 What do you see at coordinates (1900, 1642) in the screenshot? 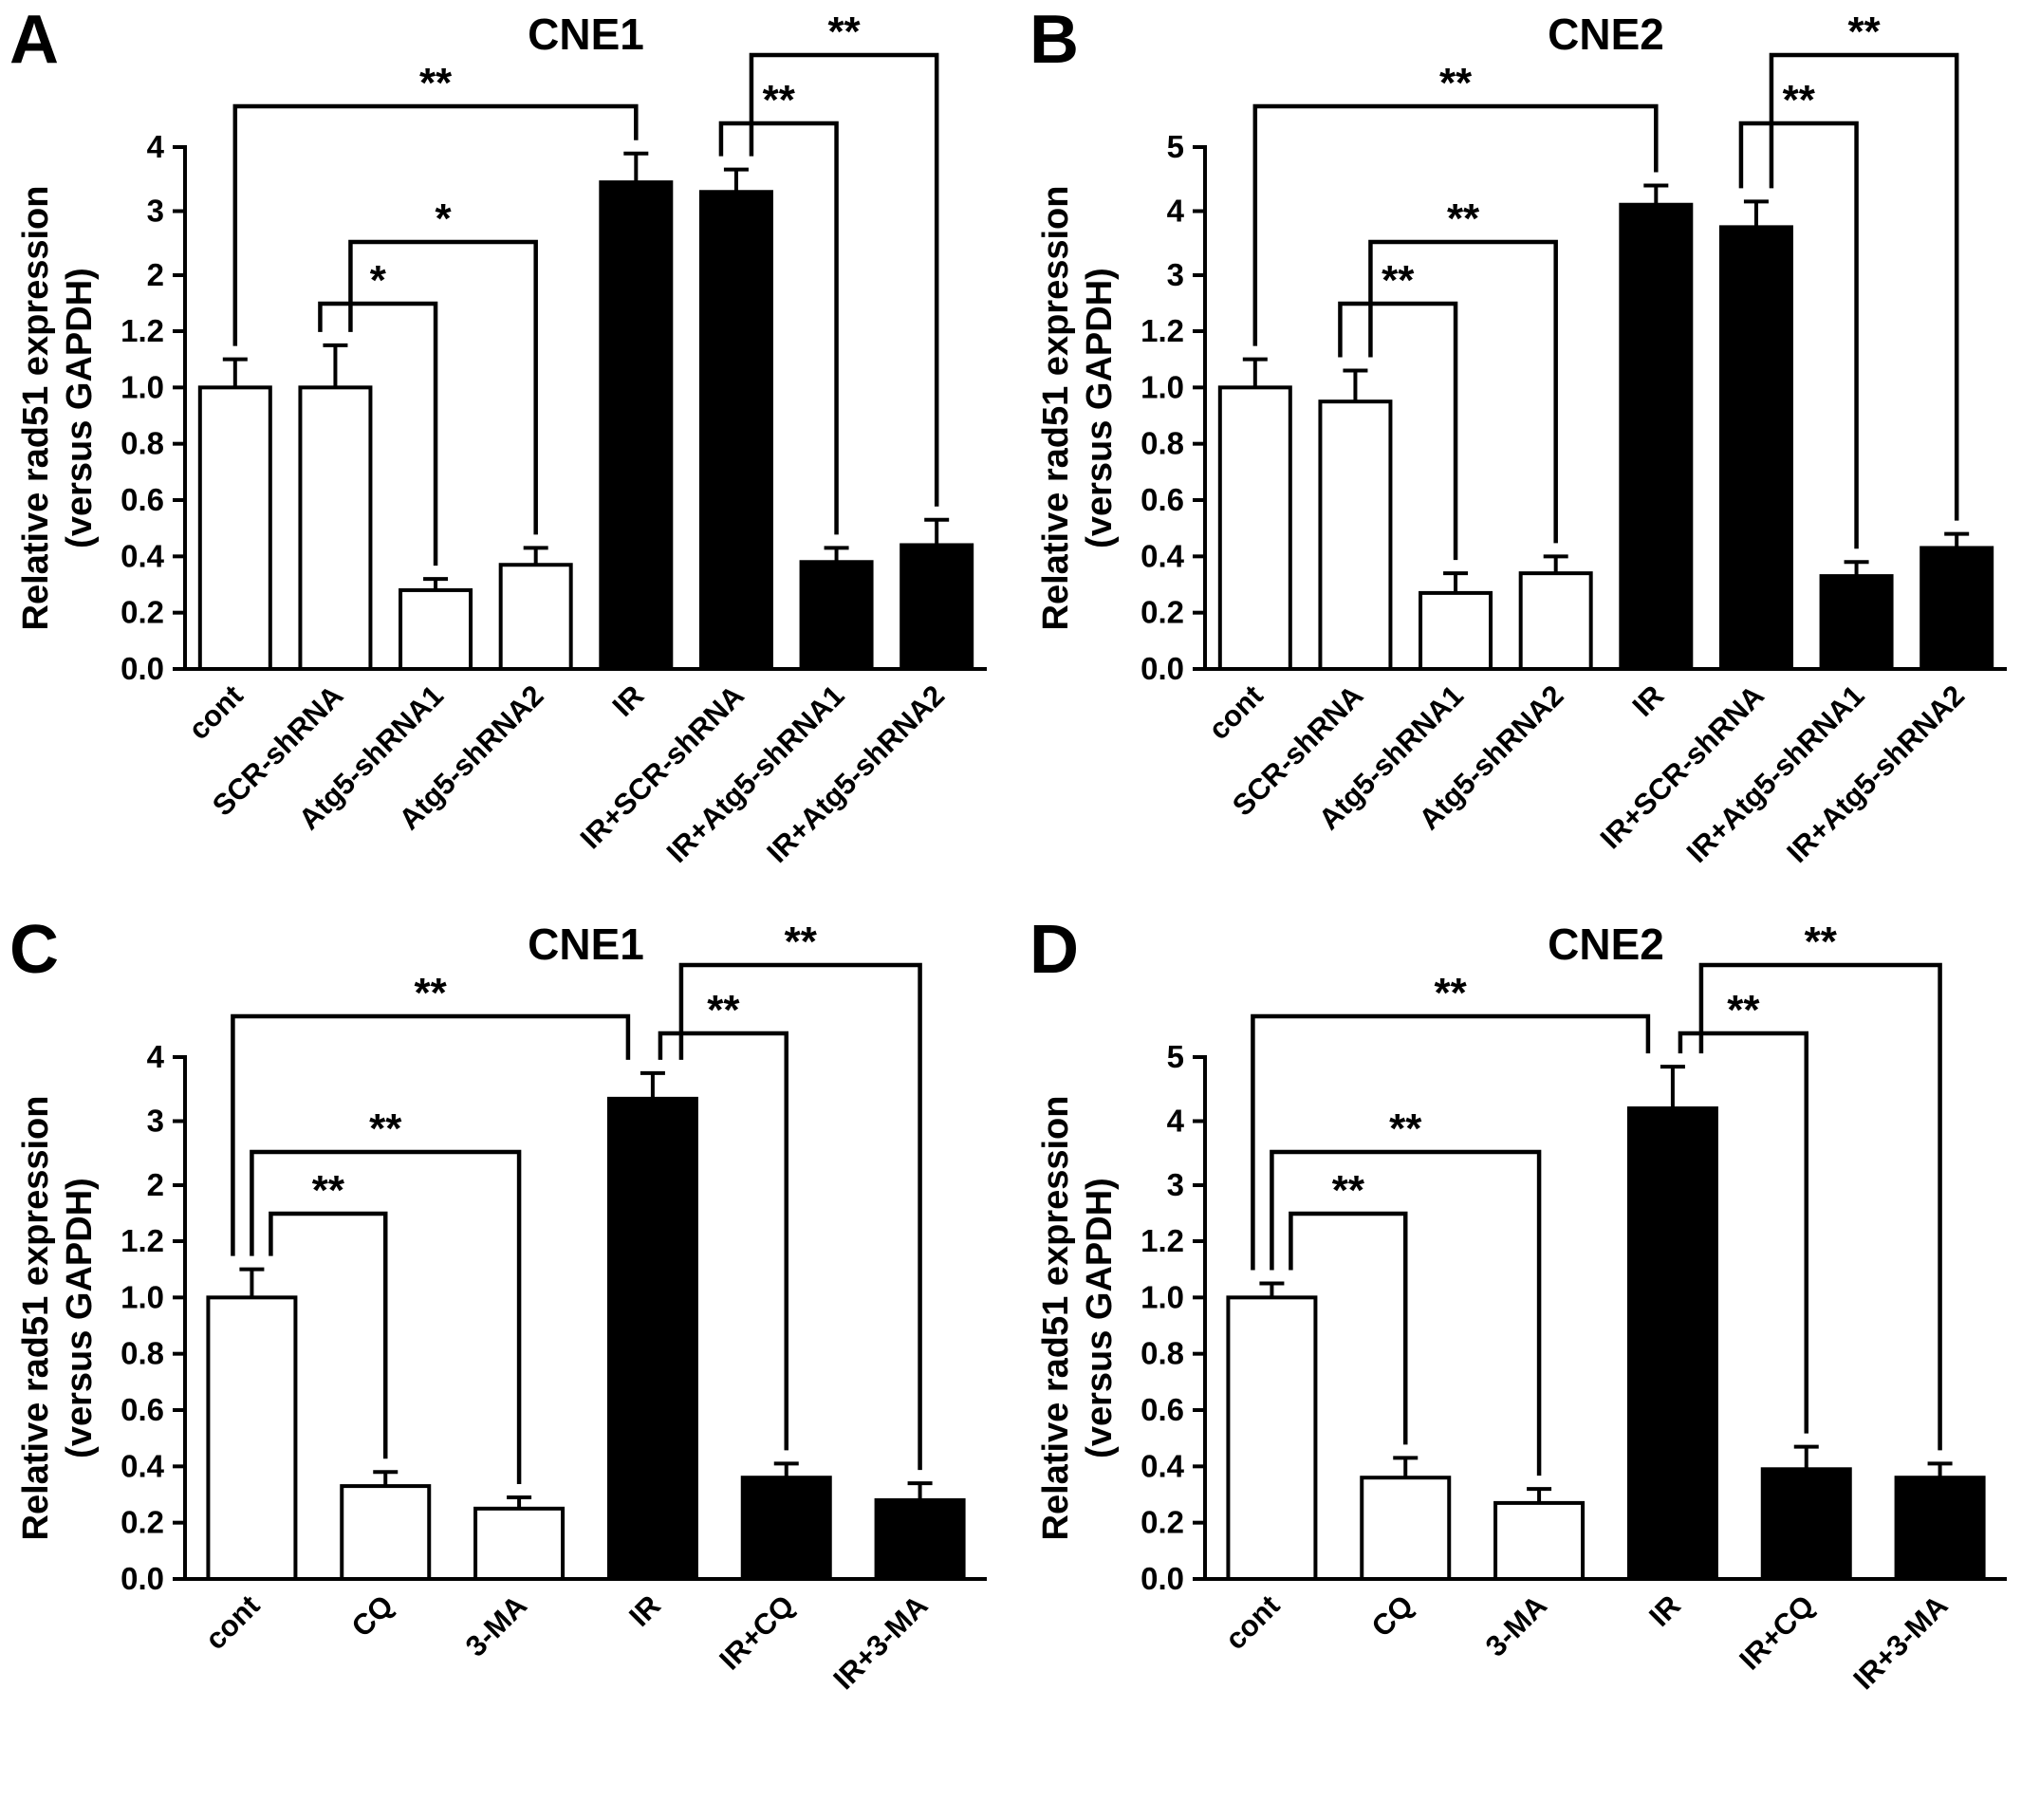
I see `category-label: IR+3-MA` at bounding box center [1900, 1642].